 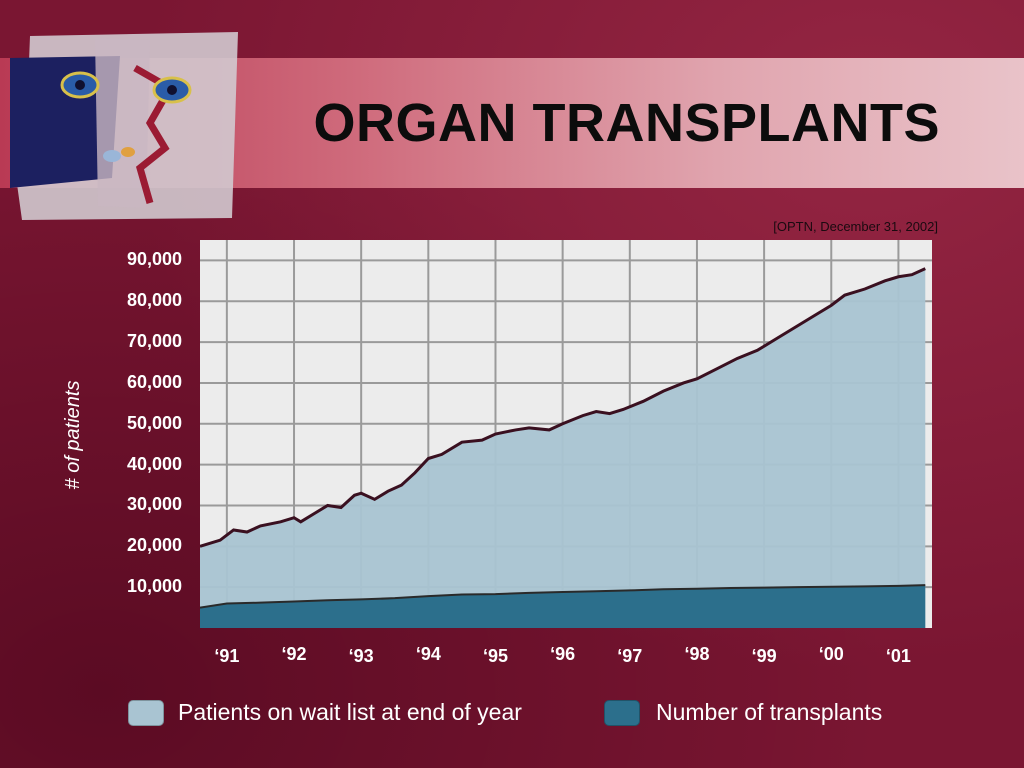 I want to click on x-tick-label: ‘00, so click(x=831, y=654).